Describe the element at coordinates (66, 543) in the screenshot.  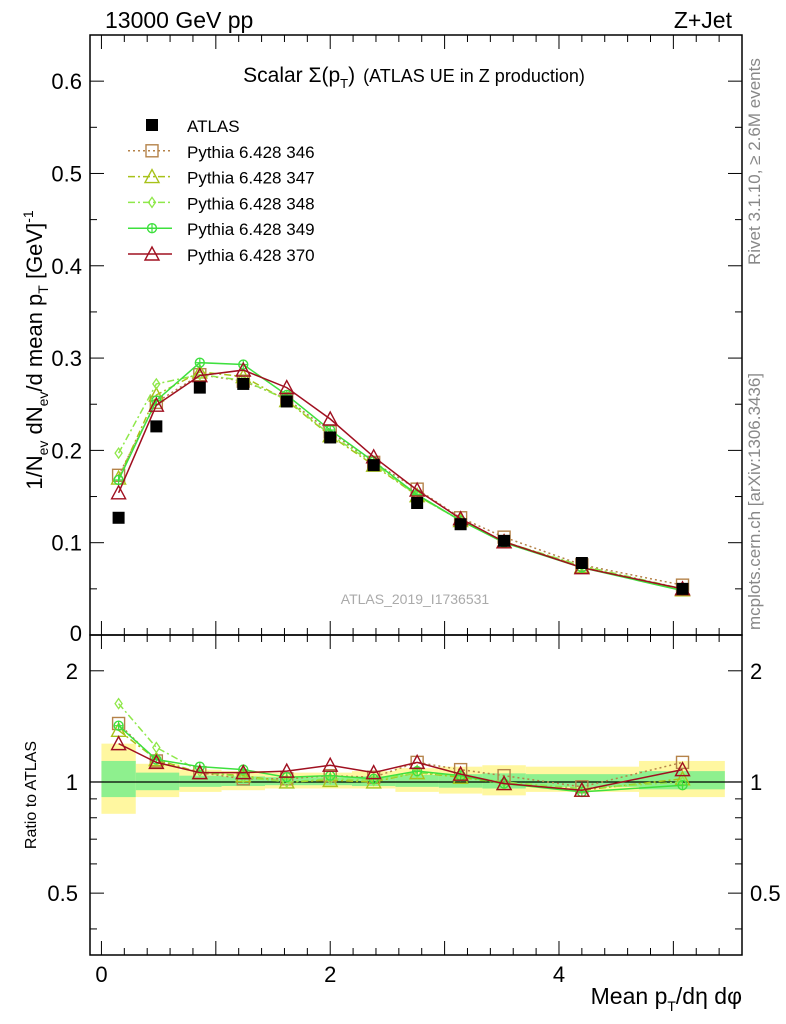
I see `main-y-tick-label: 0.1` at that location.